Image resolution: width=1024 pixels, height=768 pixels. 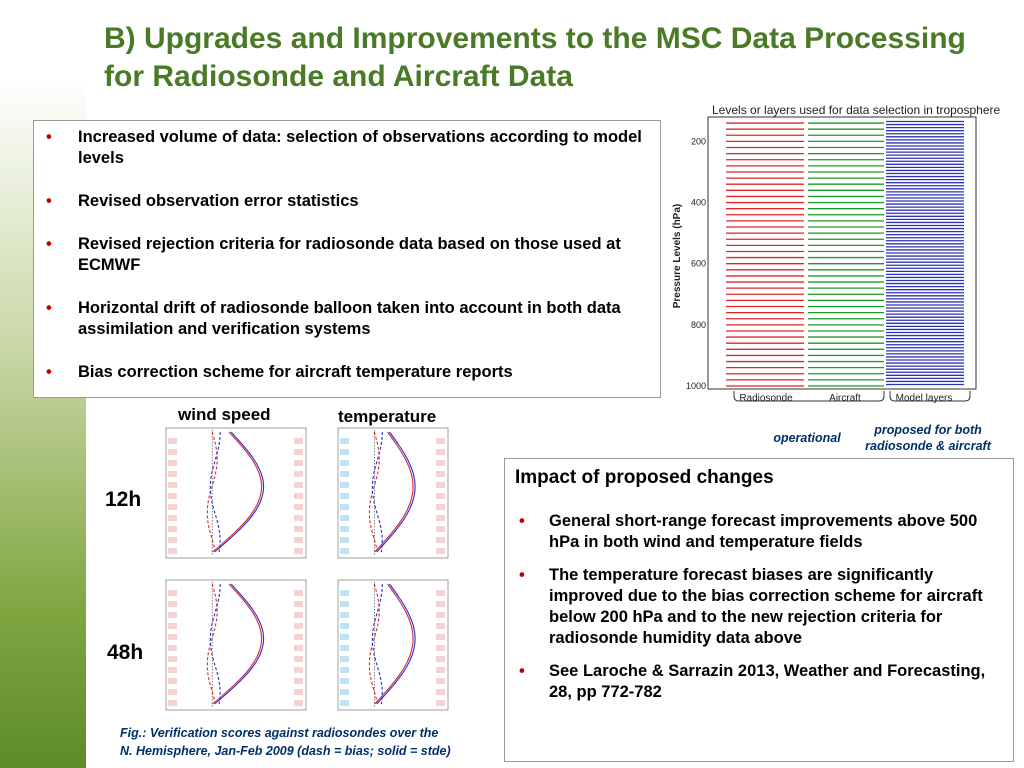 What do you see at coordinates (928, 438) in the screenshot?
I see `proposed-note: proposed for both radiosonde & aircraft` at bounding box center [928, 438].